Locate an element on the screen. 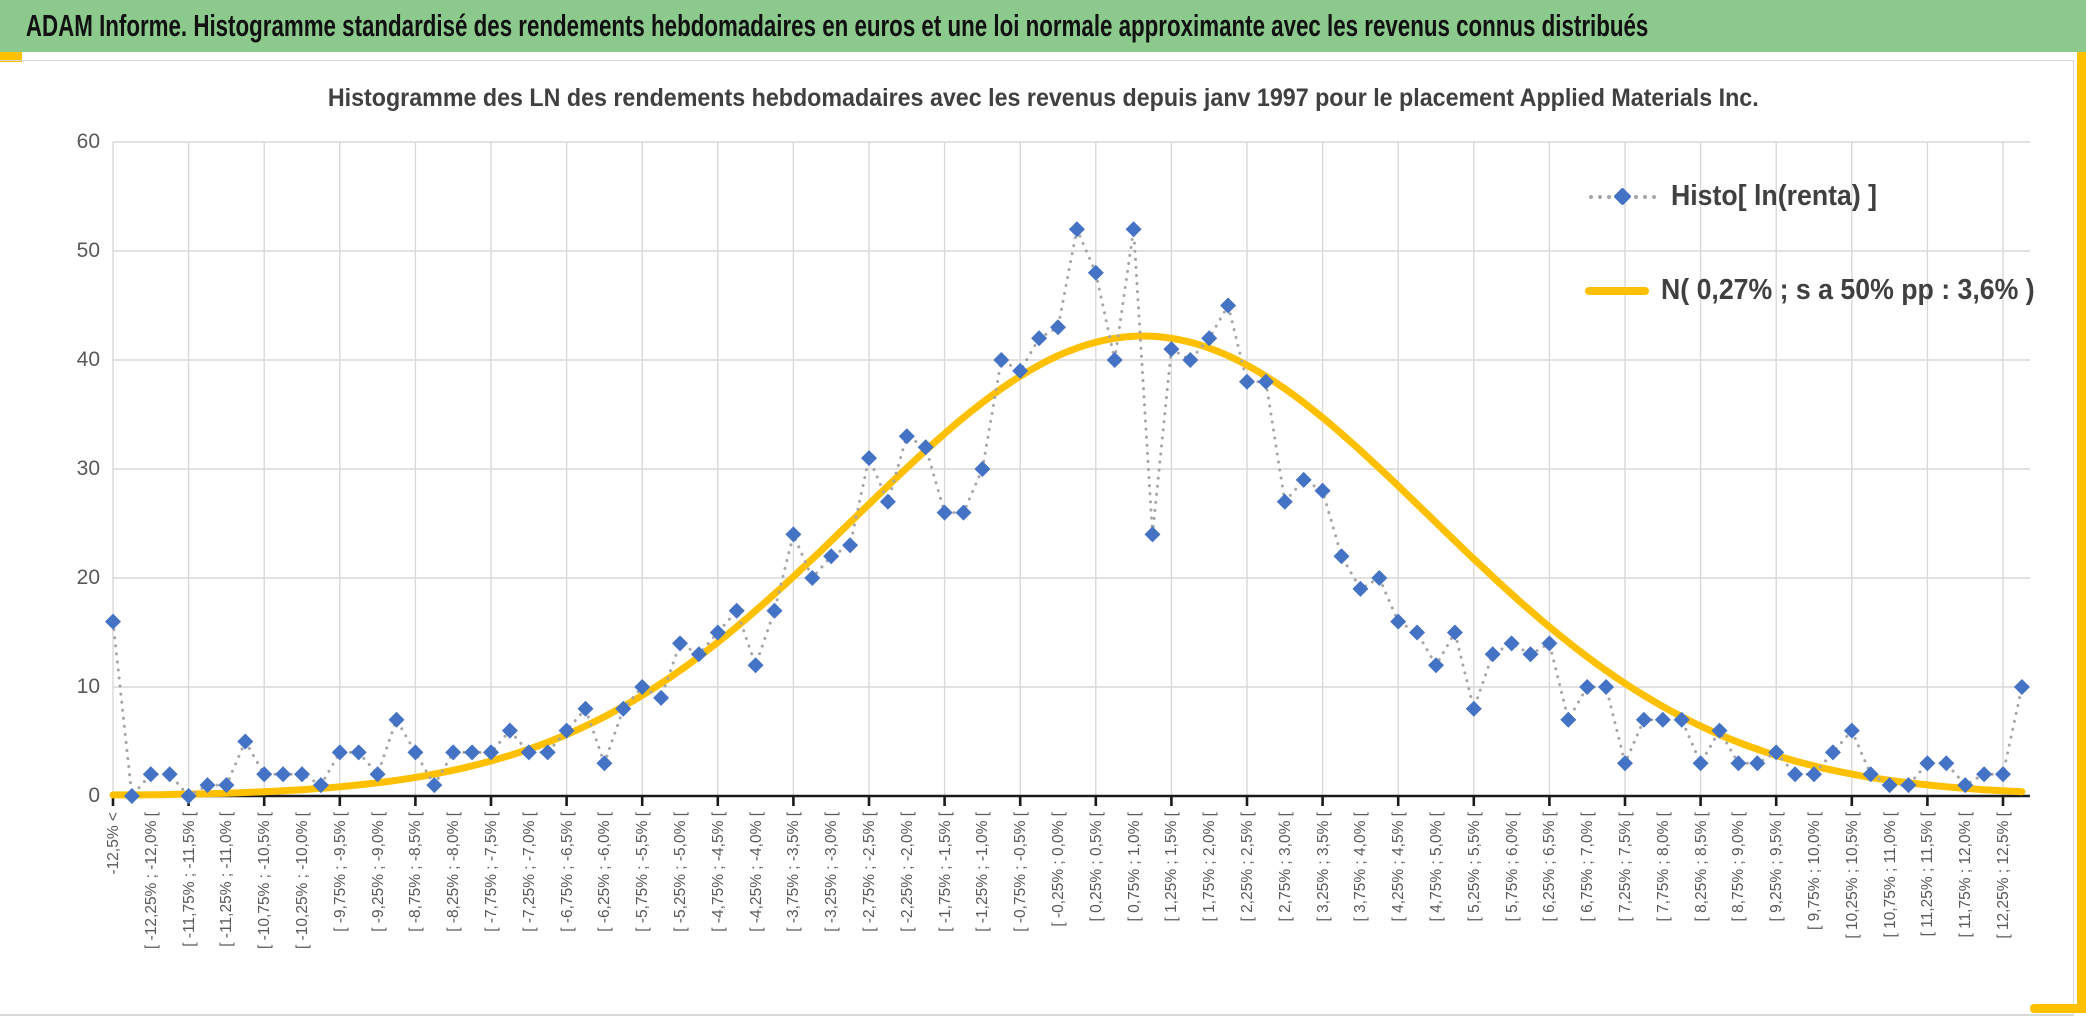 The width and height of the screenshot is (2086, 1033). x-tick-label: [ -3,25% ; -3,0% [ is located at coordinates (832, 872).